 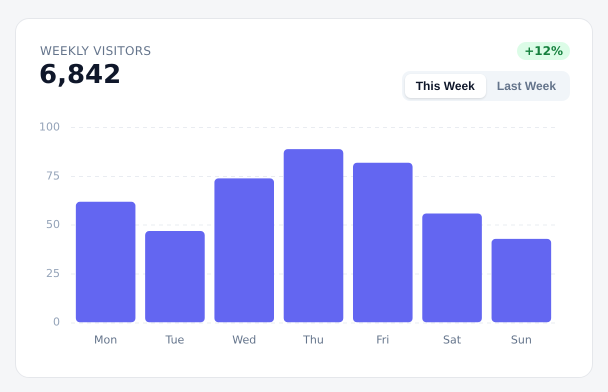 I want to click on x-tick-label: Tue, so click(x=174, y=339).